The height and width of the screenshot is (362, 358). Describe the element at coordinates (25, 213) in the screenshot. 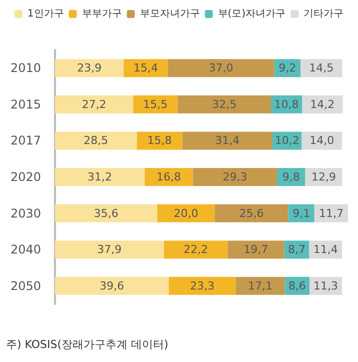

I see `y-tick-label: 2030` at that location.